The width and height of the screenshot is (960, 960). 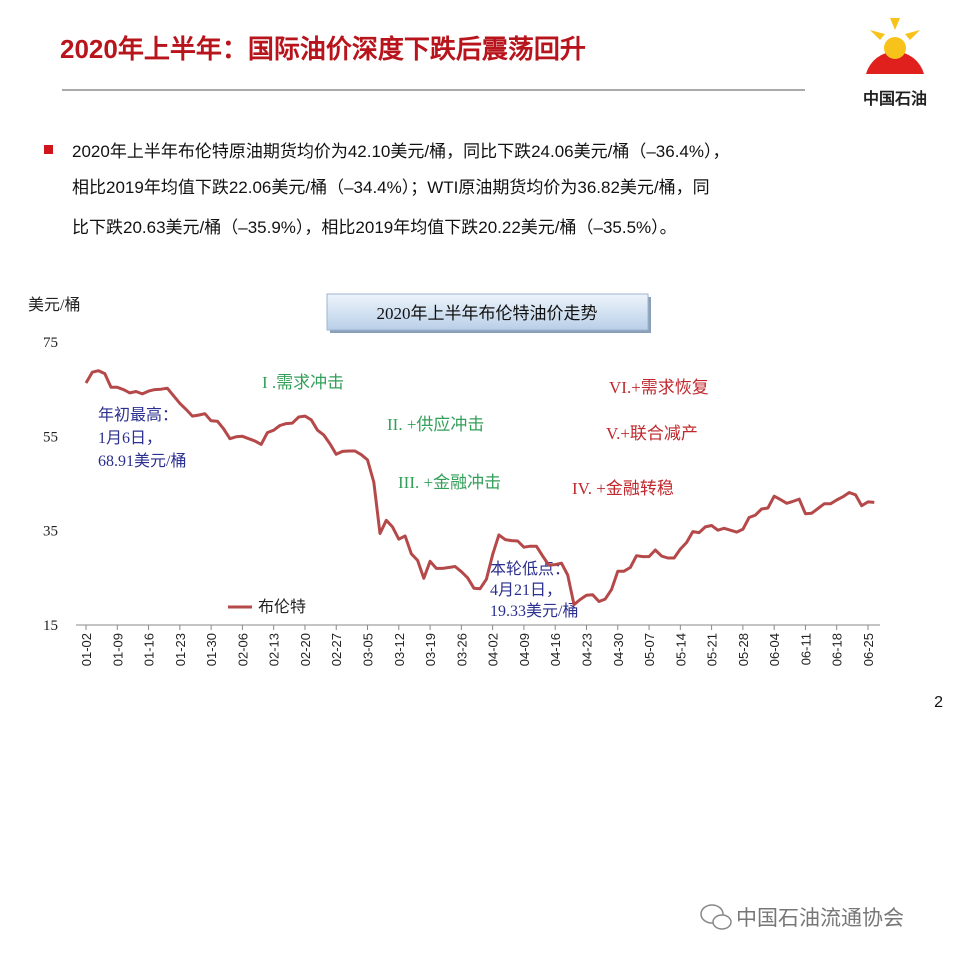 I want to click on annotation: 年初最高：, so click(x=138, y=415).